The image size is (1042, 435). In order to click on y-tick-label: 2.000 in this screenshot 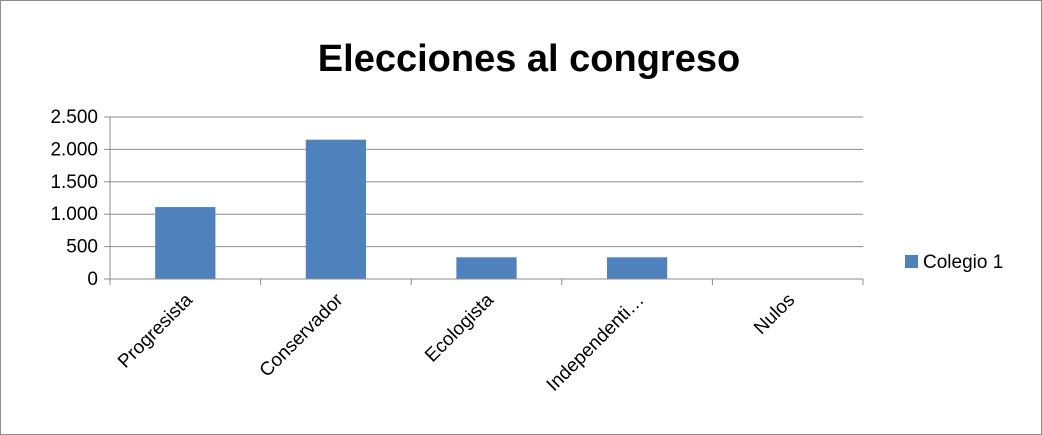, I will do `click(74, 149)`.